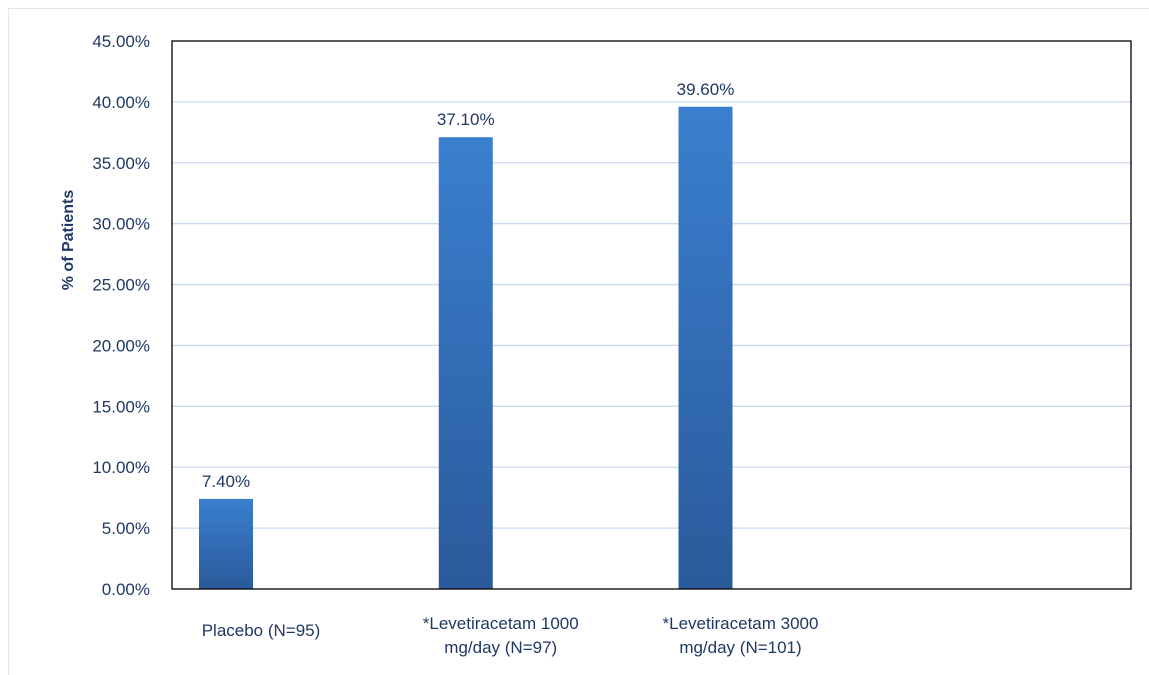  Describe the element at coordinates (501, 635) in the screenshot. I see `x-category-label: *Levetiracetam 1000 mg/day (N=97)` at that location.